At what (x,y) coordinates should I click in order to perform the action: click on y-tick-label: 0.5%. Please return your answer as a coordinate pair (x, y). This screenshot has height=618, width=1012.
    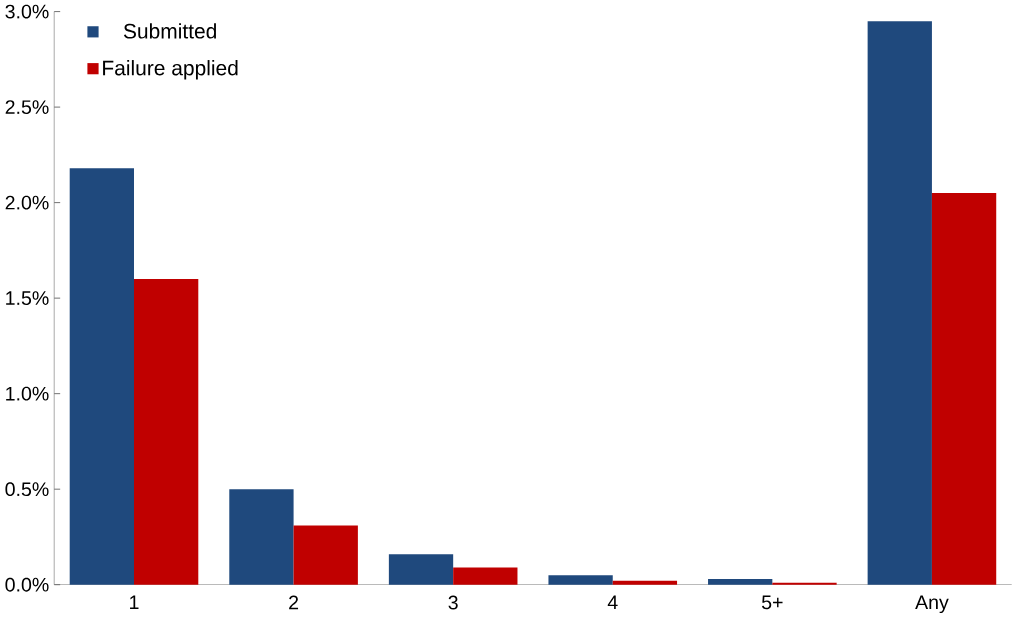
    Looking at the image, I should click on (27, 489).